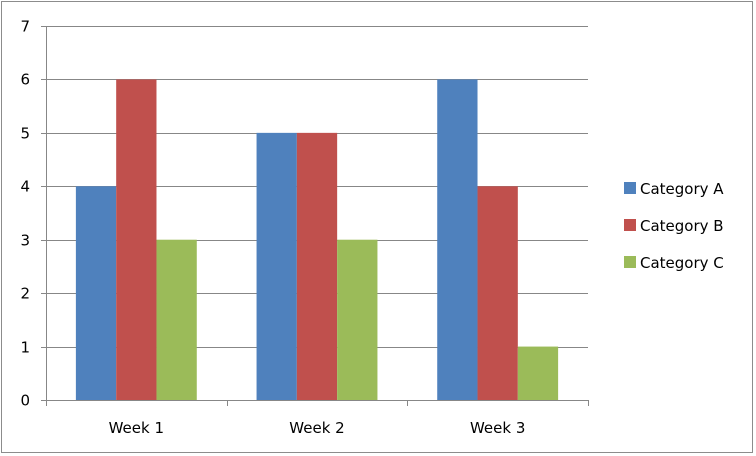  What do you see at coordinates (25, 27) in the screenshot?
I see `y-tick-label: 7` at bounding box center [25, 27].